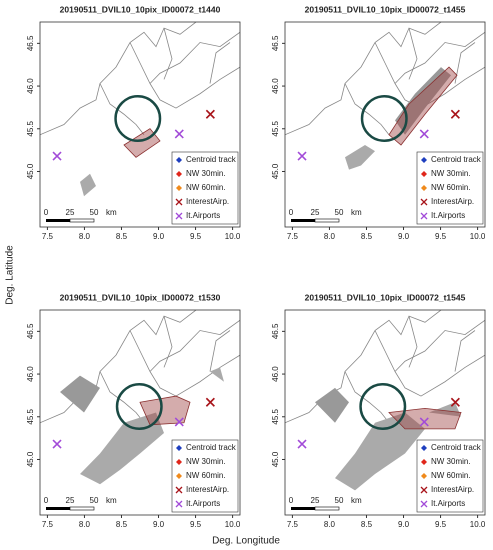 The image size is (493, 550). I want to click on scalebar-black, so click(58, 220).